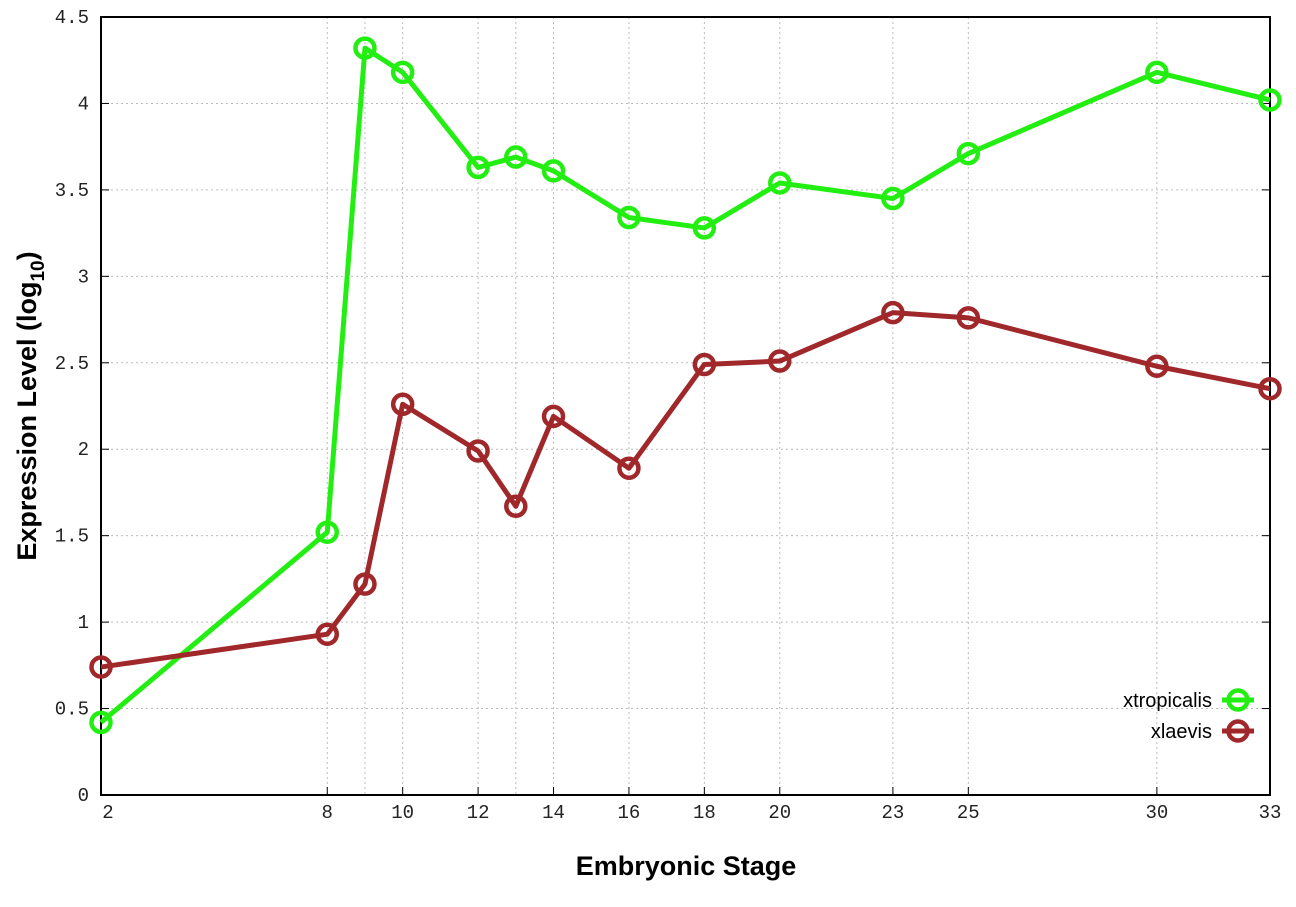  Describe the element at coordinates (629, 813) in the screenshot. I see `x-tick-label: 16` at that location.